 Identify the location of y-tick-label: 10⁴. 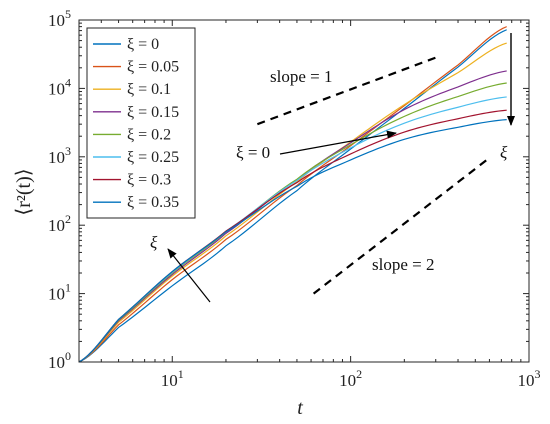
(59, 86).